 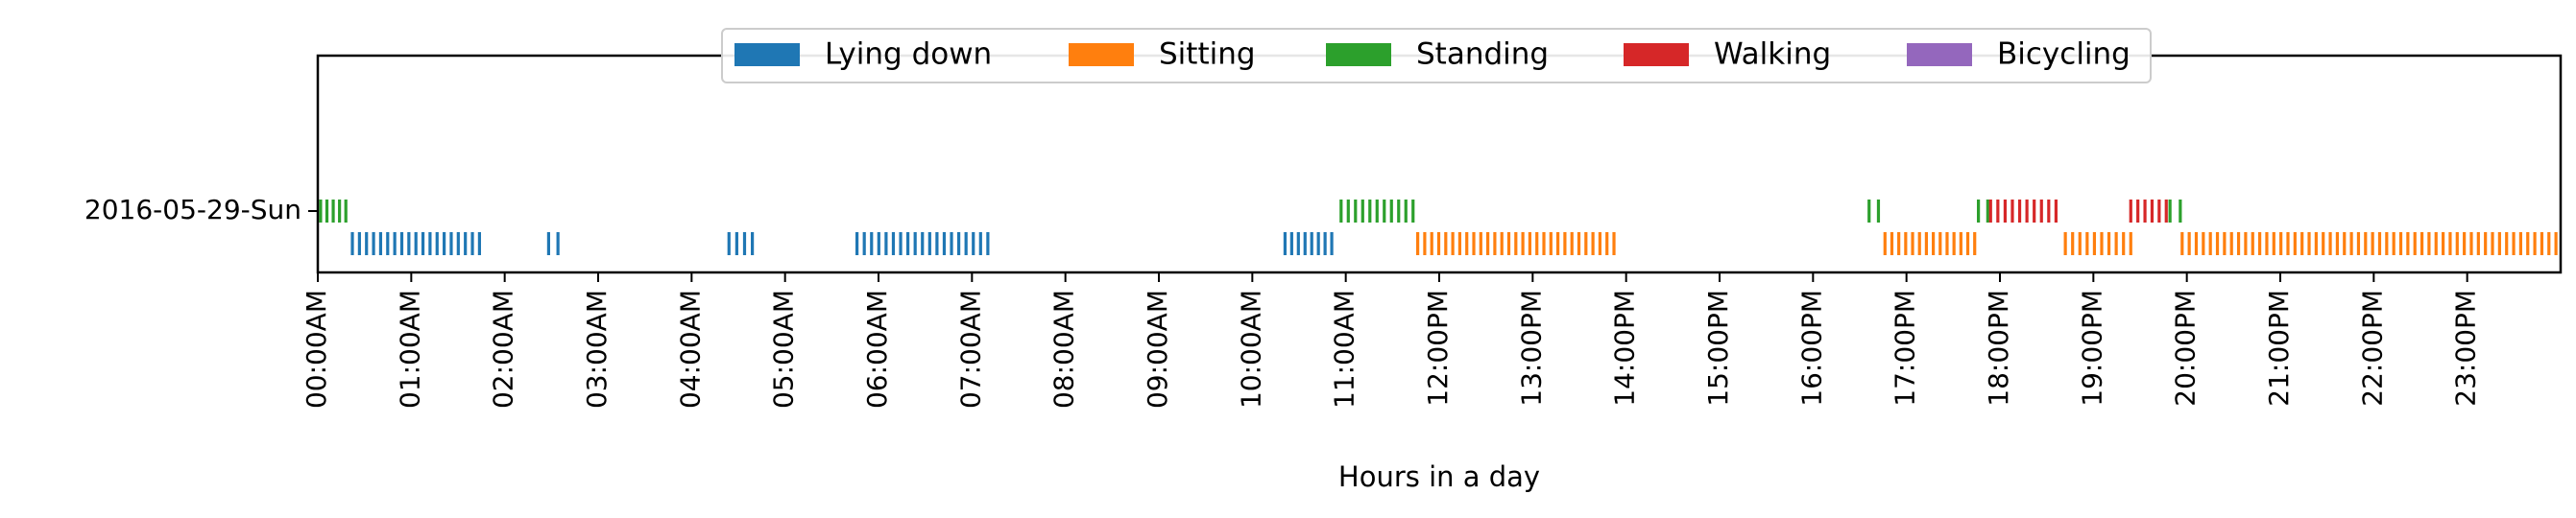 I want to click on legend-label: Sitting, so click(x=1207, y=54).